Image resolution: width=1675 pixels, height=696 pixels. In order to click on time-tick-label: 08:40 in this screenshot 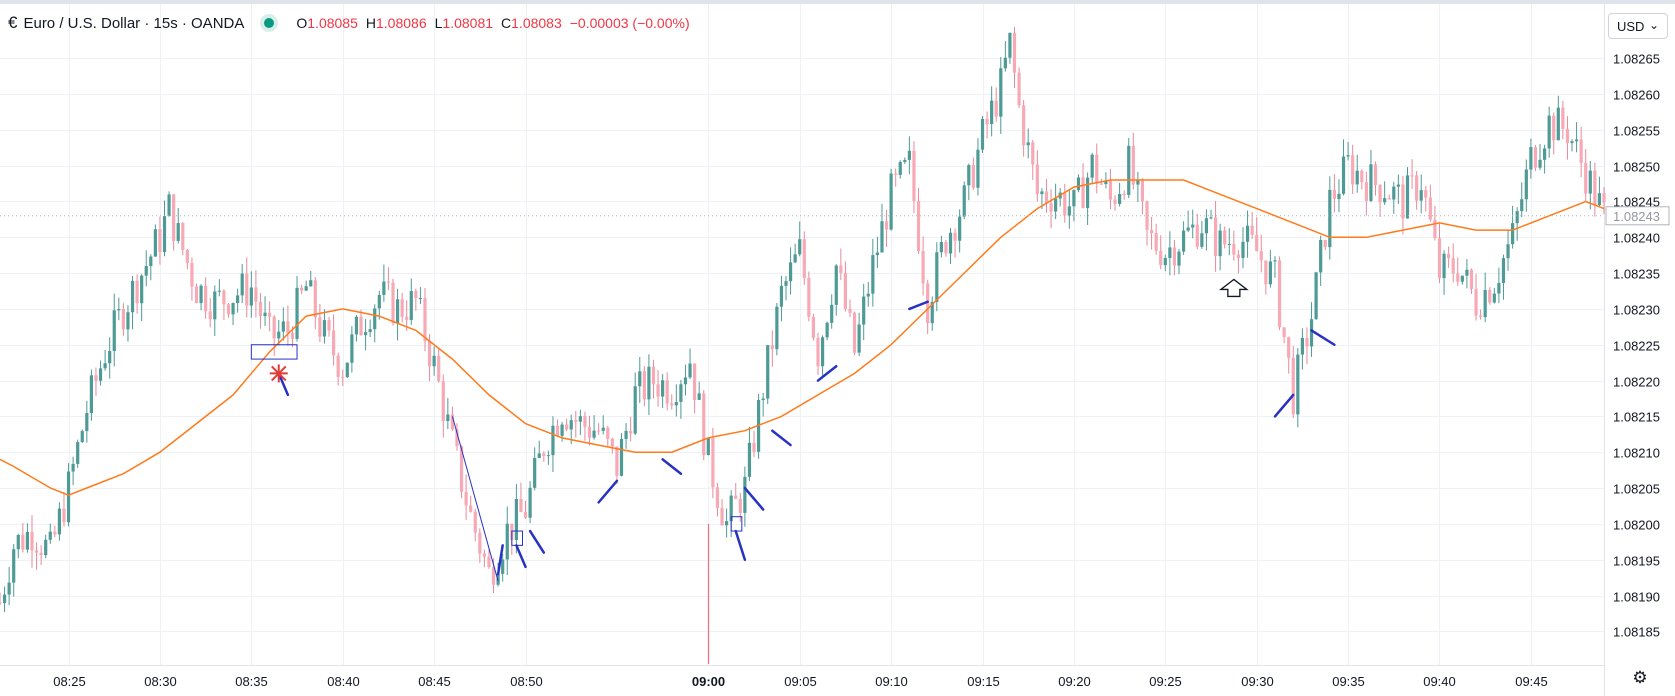, I will do `click(343, 681)`.